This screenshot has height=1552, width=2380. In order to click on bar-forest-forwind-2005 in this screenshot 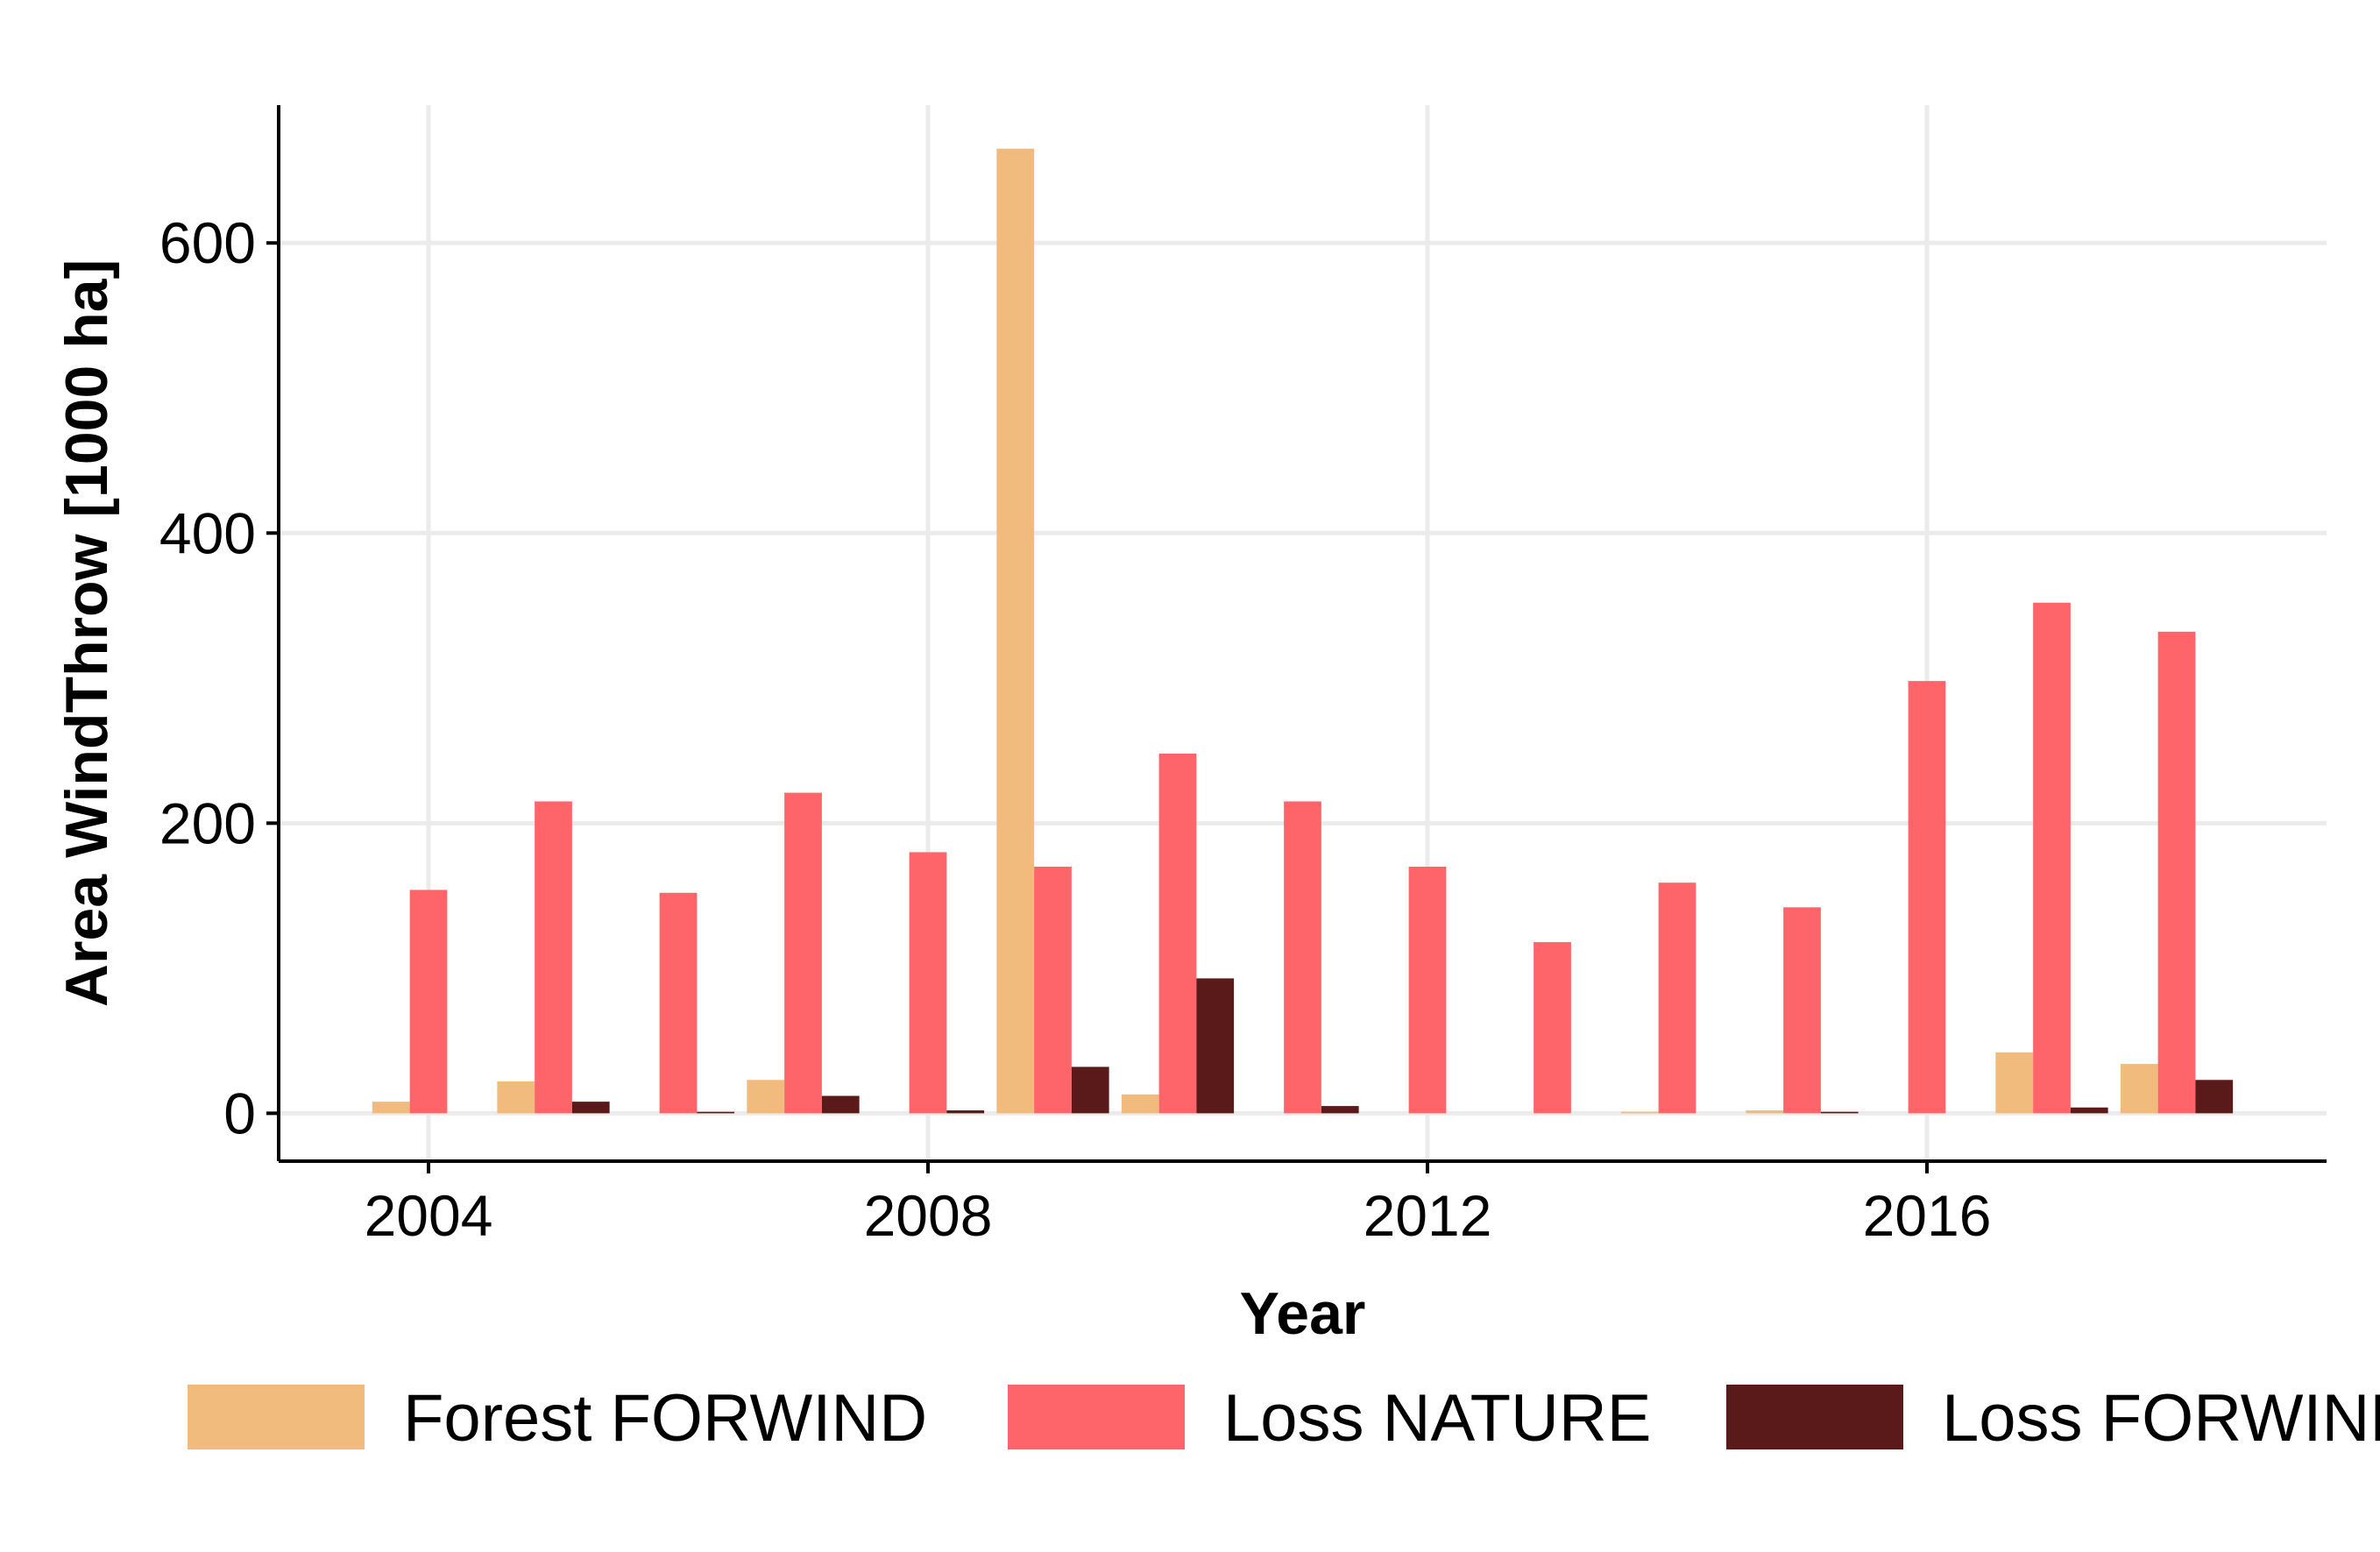, I will do `click(516, 1097)`.